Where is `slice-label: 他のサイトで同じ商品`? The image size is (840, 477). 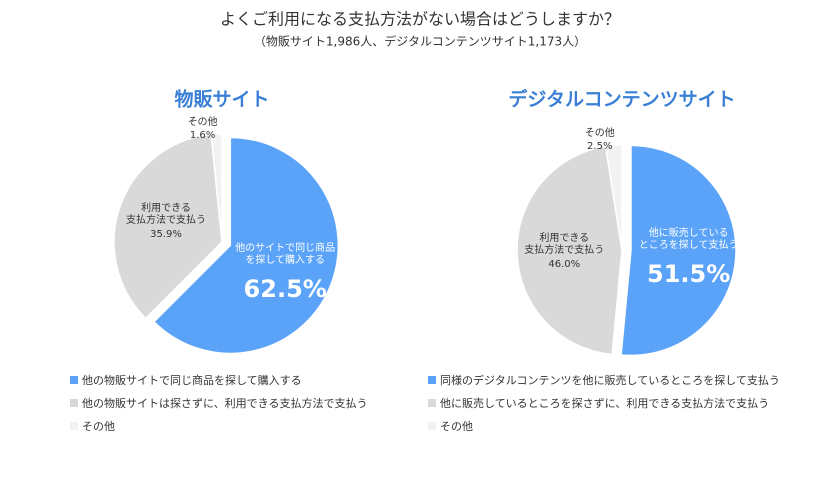
slice-label: 他のサイトで同じ商品 is located at coordinates (285, 247).